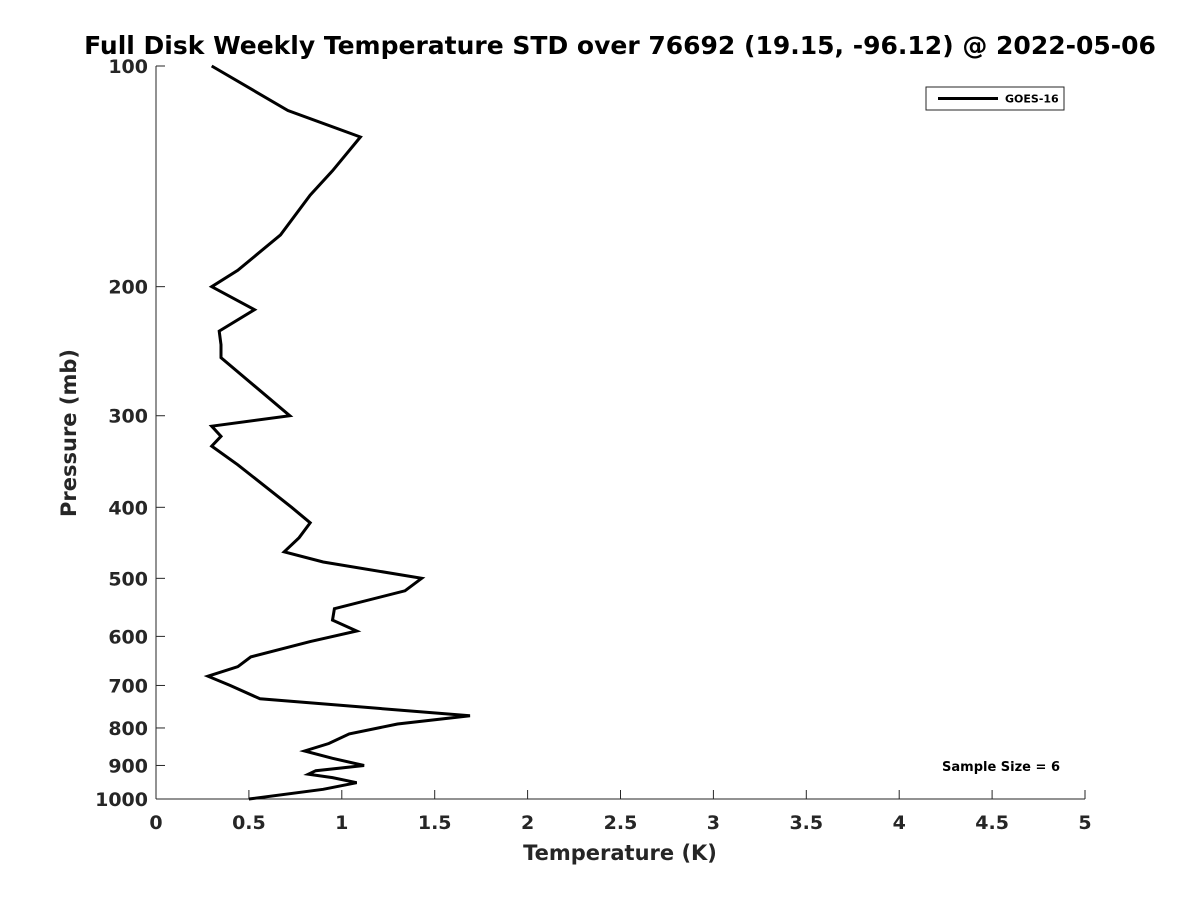 Image resolution: width=1200 pixels, height=900 pixels. Describe the element at coordinates (341, 823) in the screenshot. I see `x-tick-label: 1` at that location.